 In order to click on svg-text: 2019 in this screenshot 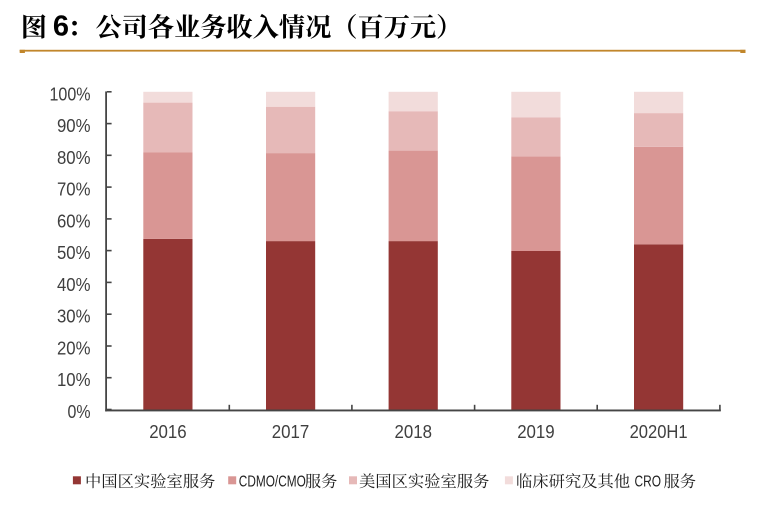, I will do `click(536, 432)`.